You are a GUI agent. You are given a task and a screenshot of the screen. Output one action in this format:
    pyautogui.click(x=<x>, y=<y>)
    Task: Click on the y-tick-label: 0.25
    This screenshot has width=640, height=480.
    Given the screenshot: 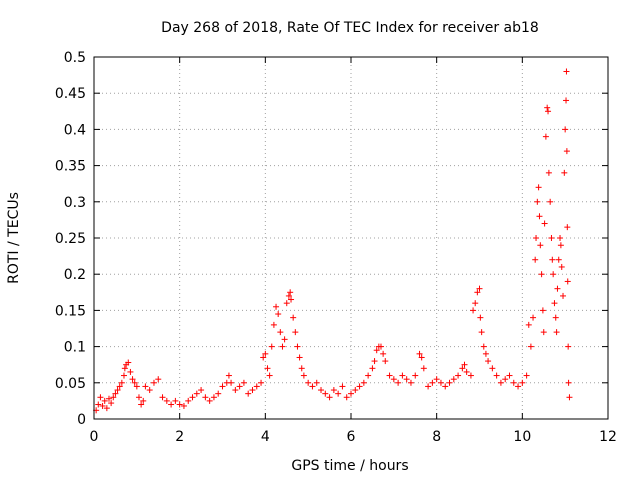 What is the action you would take?
    pyautogui.click(x=70, y=239)
    